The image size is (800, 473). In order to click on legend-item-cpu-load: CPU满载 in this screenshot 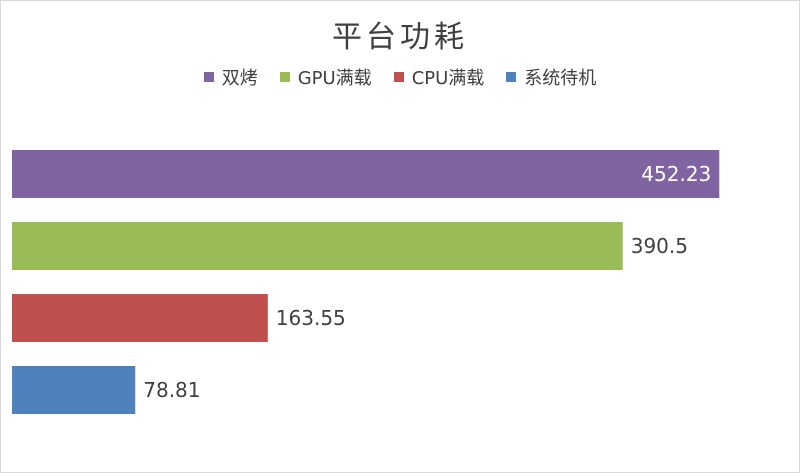, I will do `click(439, 77)`.